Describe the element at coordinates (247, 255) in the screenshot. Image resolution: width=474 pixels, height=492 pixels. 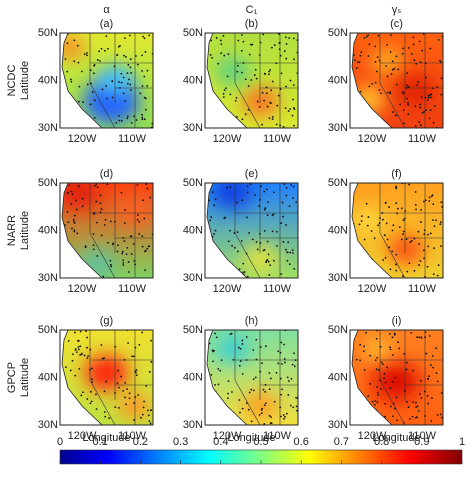
I see `state-line` at that location.